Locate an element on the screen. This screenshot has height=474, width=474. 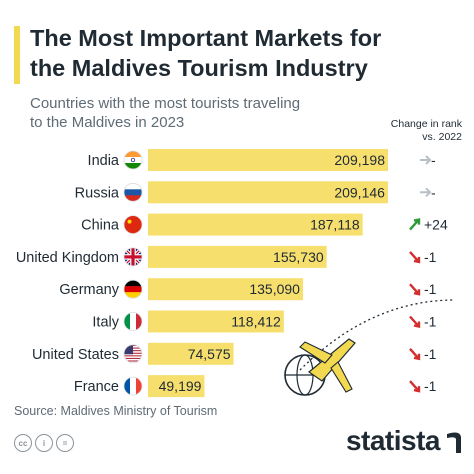
italy-flag-icon is located at coordinates (133, 321).